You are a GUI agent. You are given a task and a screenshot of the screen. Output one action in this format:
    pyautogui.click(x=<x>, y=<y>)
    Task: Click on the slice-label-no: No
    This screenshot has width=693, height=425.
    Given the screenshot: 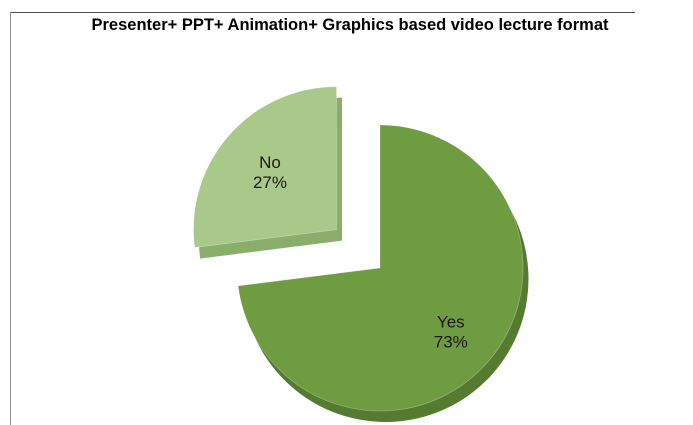 What is the action you would take?
    pyautogui.click(x=270, y=162)
    